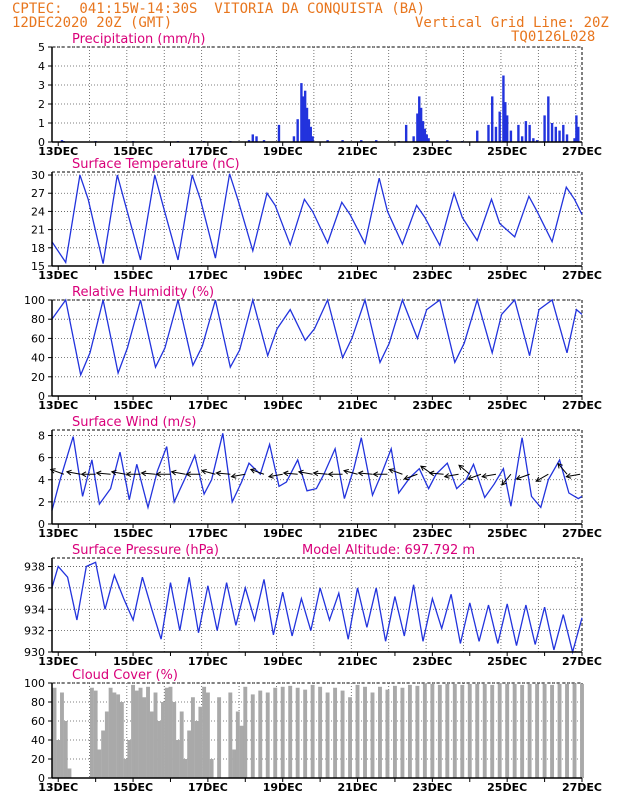  What do you see at coordinates (507, 533) in the screenshot?
I see `wind-x-tick-label: 25DEC` at bounding box center [507, 533].